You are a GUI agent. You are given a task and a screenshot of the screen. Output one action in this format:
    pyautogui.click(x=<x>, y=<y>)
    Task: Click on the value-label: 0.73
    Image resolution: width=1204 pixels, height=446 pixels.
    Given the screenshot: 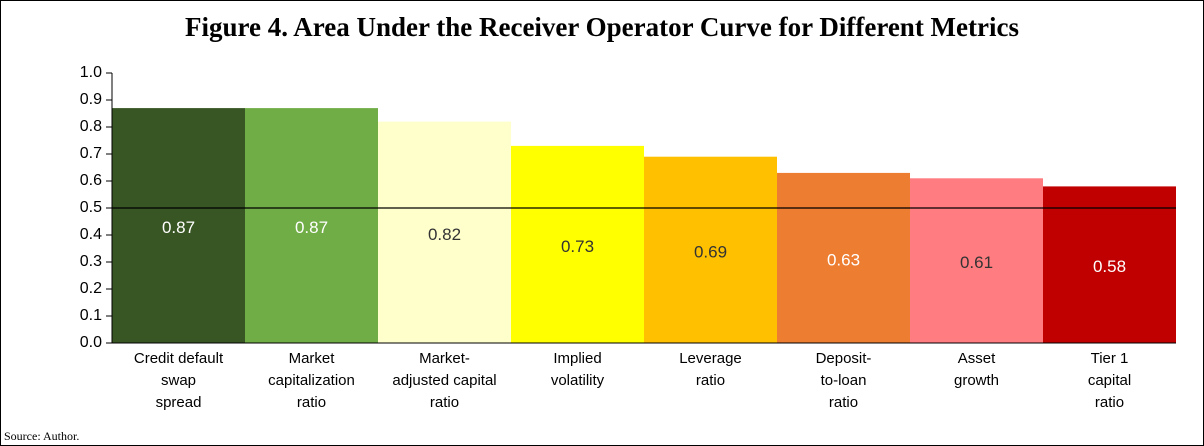 What is the action you would take?
    pyautogui.click(x=577, y=246)
    